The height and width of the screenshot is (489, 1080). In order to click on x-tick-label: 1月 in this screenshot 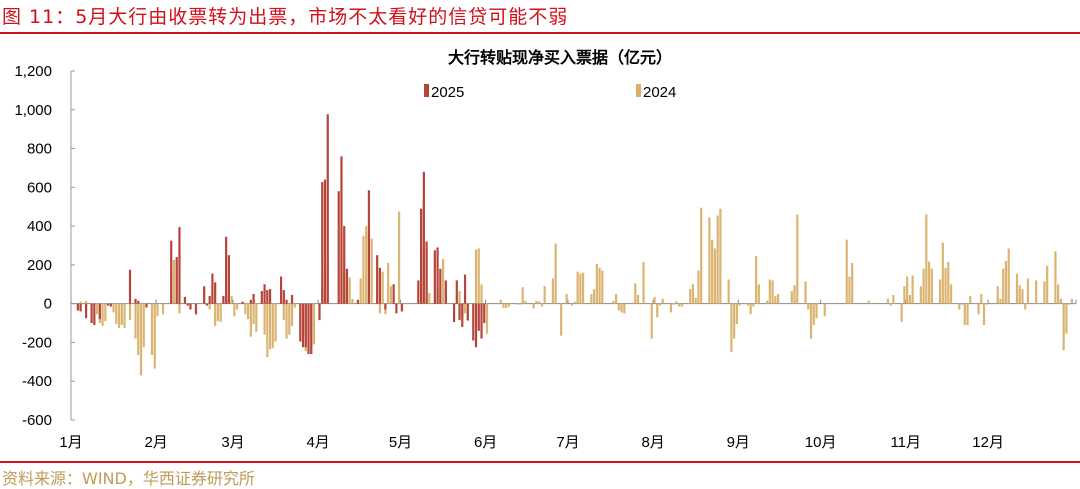, I will do `click(70, 442)`.